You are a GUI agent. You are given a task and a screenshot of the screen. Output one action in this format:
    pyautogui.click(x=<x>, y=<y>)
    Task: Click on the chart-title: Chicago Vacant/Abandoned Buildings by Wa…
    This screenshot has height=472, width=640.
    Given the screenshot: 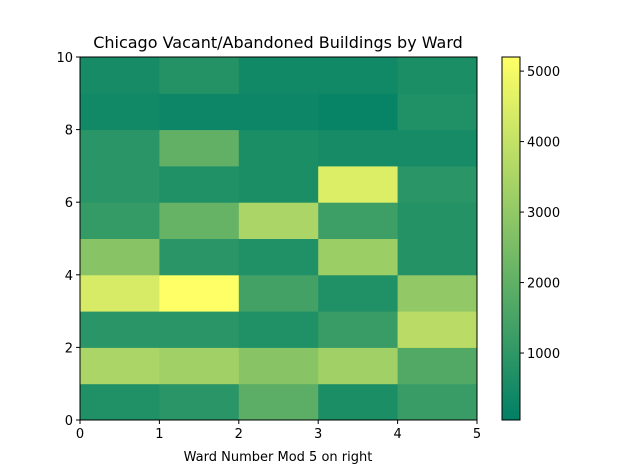 What is the action you would take?
    pyautogui.click(x=278, y=42)
    